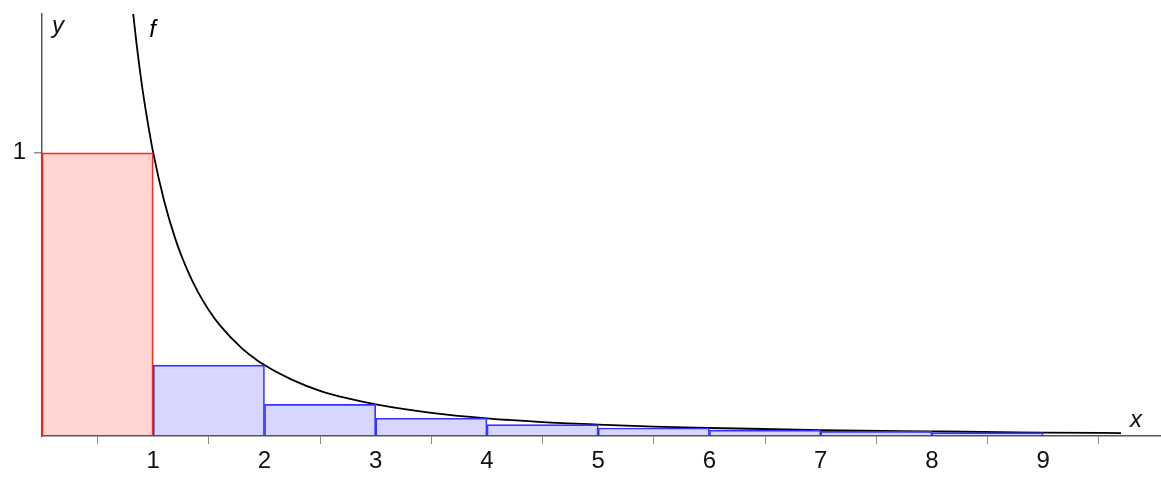 The image size is (1161, 486). I want to click on x-tick-label: 4, so click(487, 460).